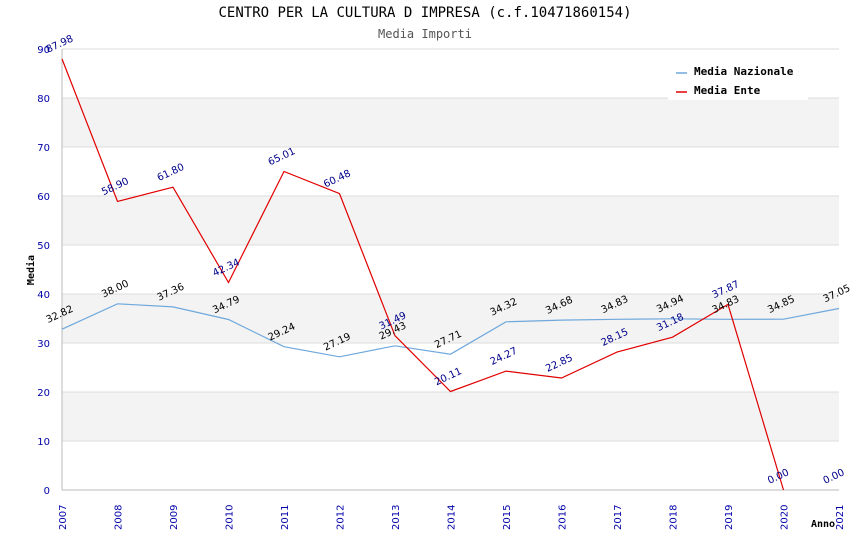  I want to click on x-tick-label: 2020, so click(785, 517).